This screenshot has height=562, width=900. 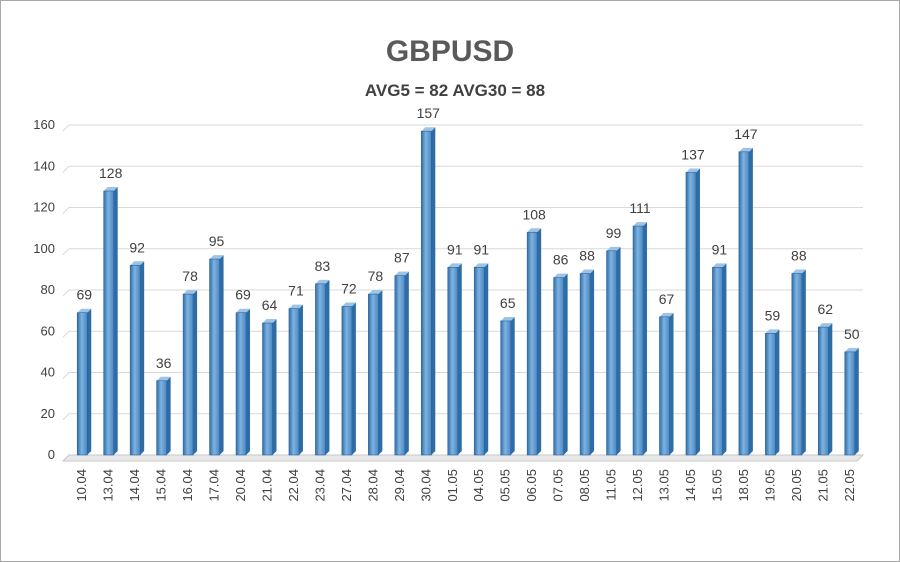 What do you see at coordinates (270, 305) in the screenshot?
I see `data-label: 64` at bounding box center [270, 305].